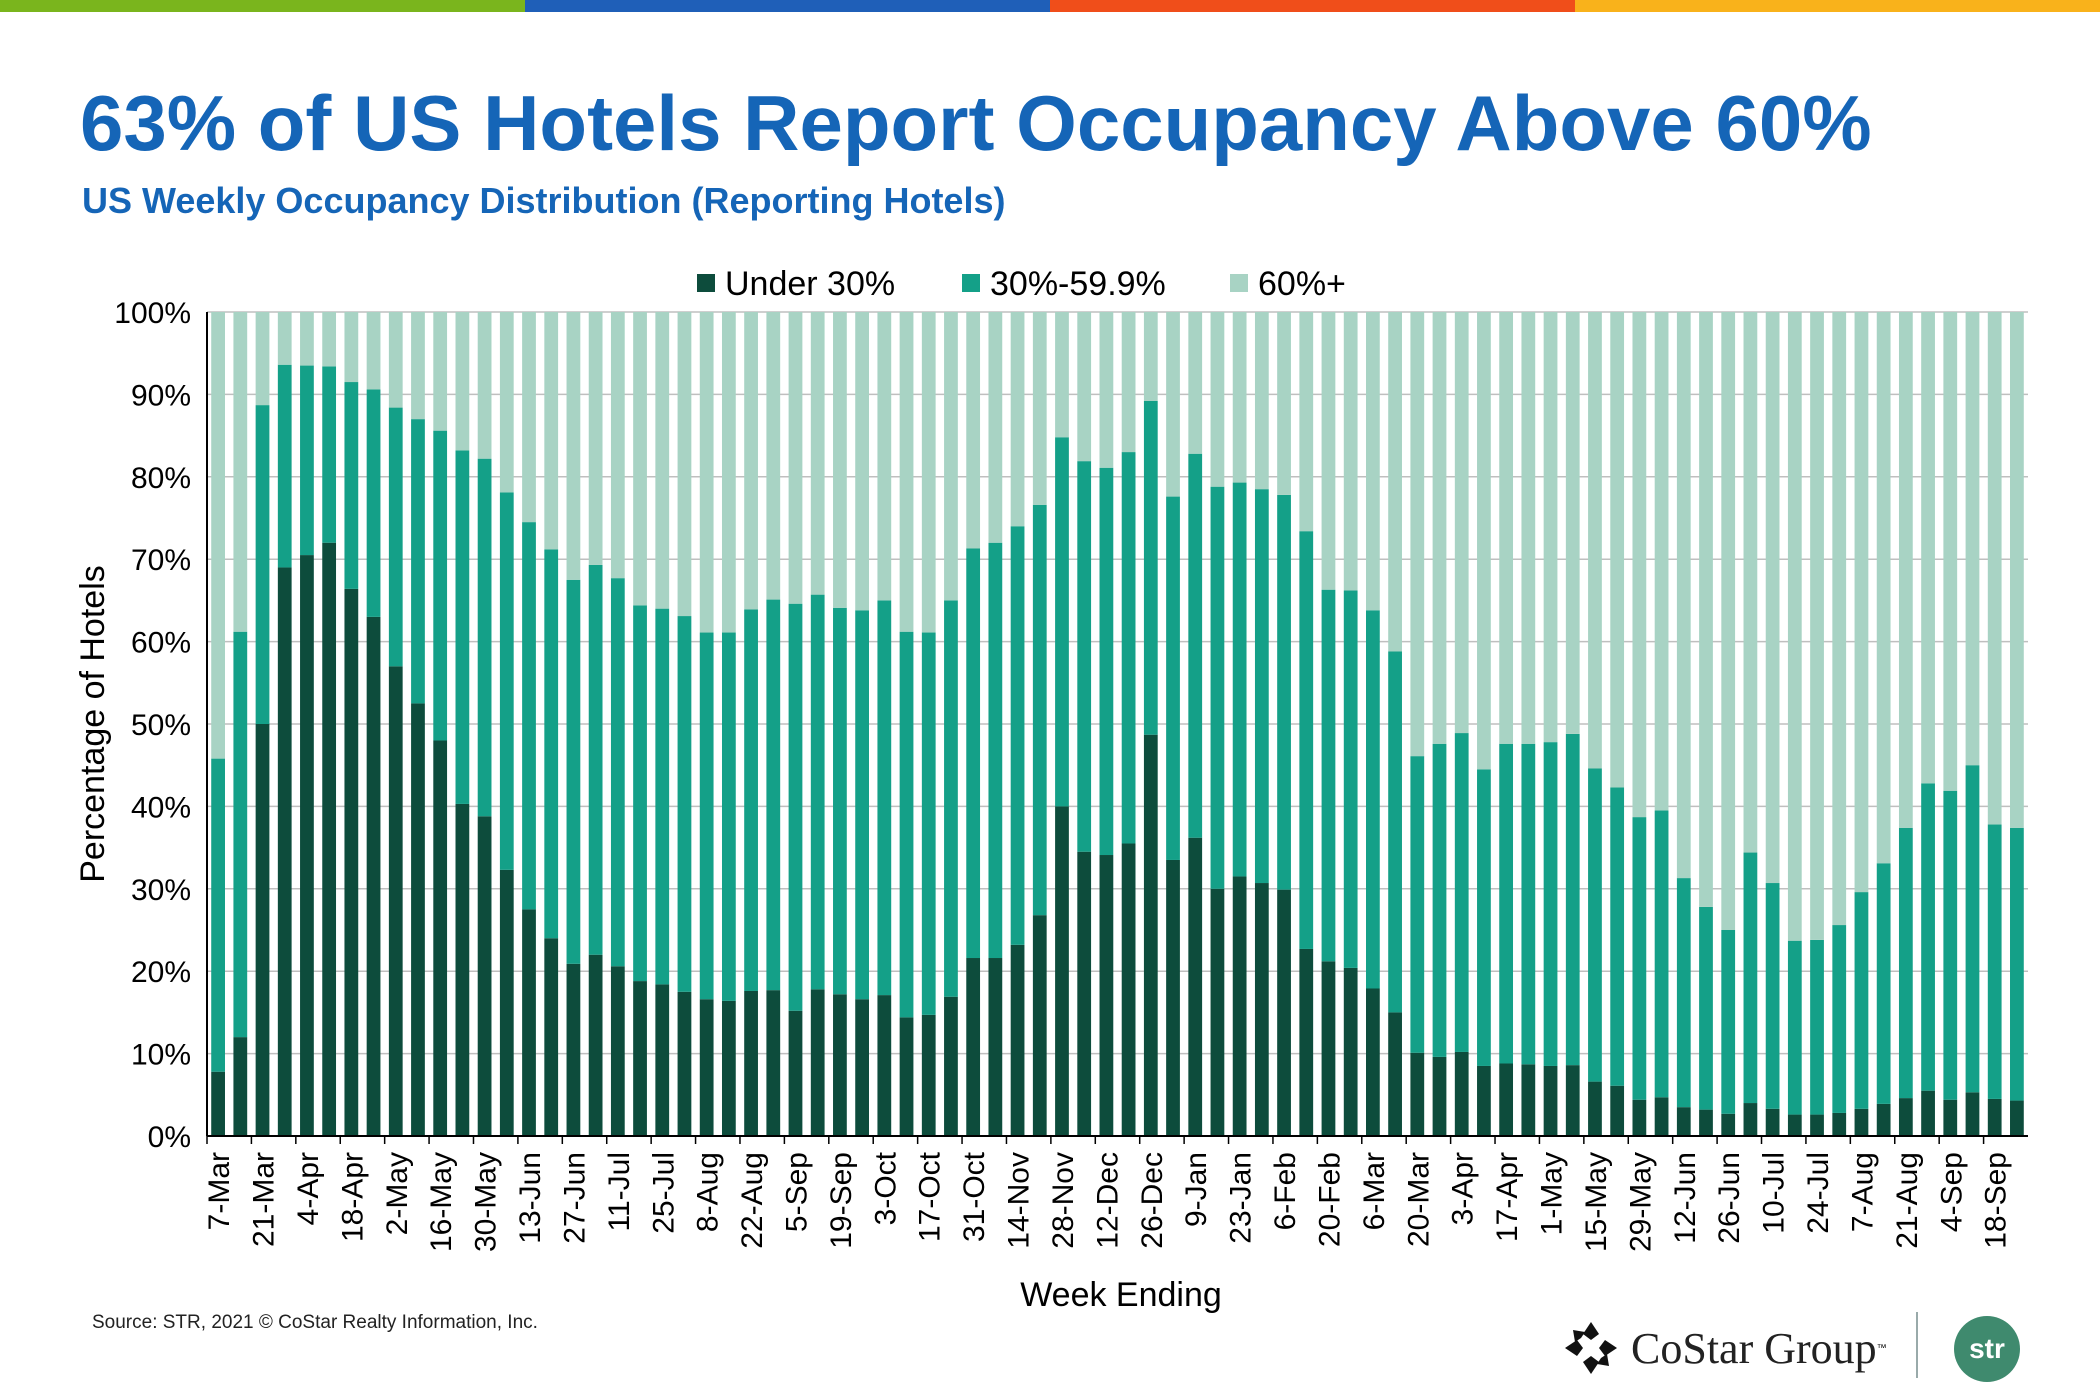 Image resolution: width=2100 pixels, height=1400 pixels. I want to click on x-tick-label: 3-Oct, so click(885, 1188).